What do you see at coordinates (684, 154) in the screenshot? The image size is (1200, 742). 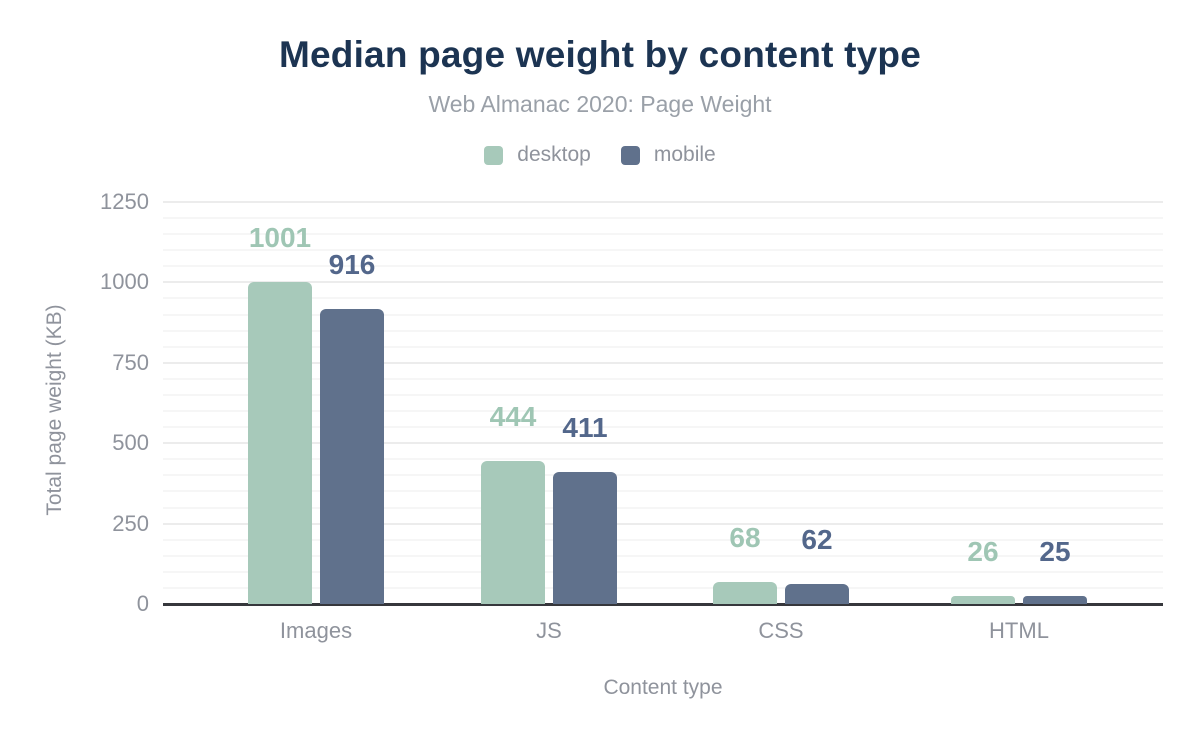 I see `legend-label-mobile: mobile` at bounding box center [684, 154].